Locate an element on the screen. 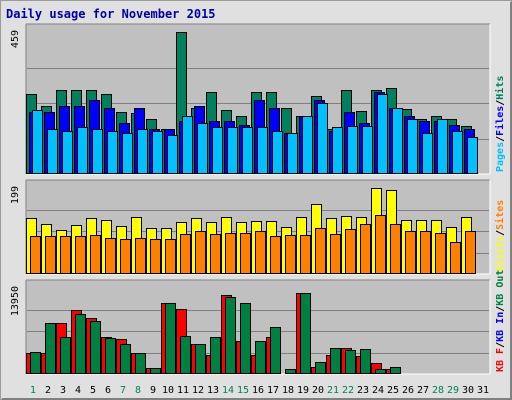  x-label-day-29: 29 is located at coordinates (453, 390).